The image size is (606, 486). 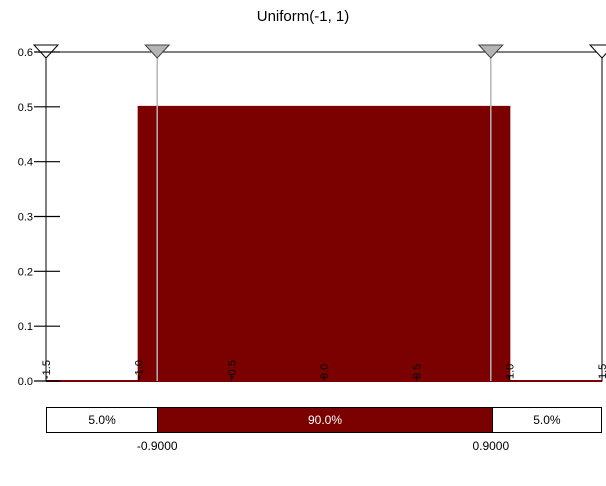 I want to click on y-tick-label-1: 0.1, so click(x=25, y=327).